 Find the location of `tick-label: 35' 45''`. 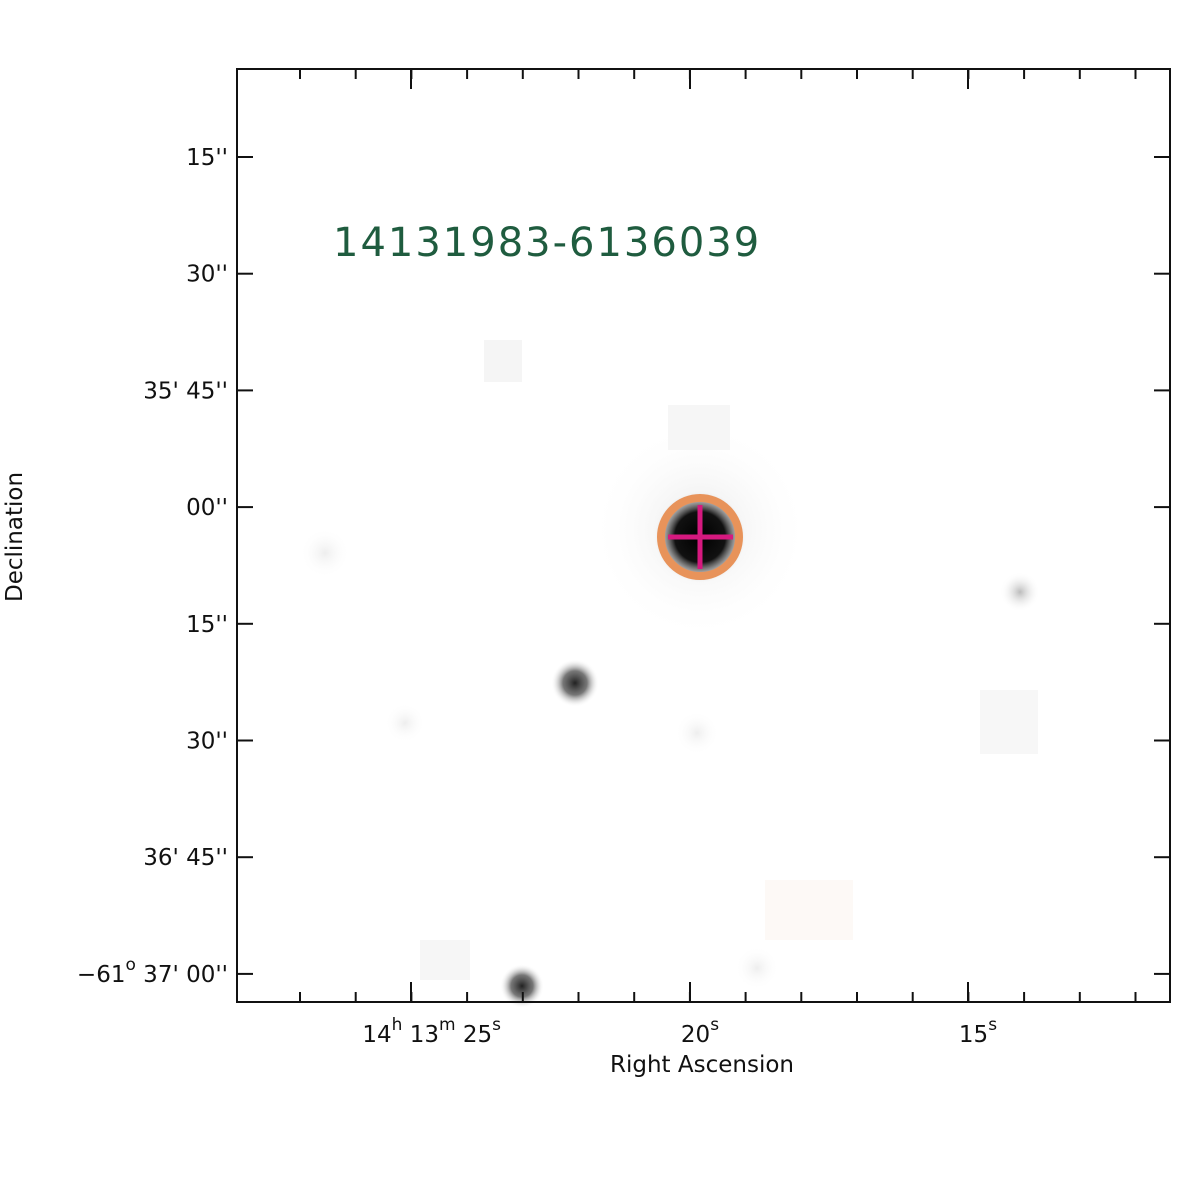

tick-label: 35' 45'' is located at coordinates (185, 391).